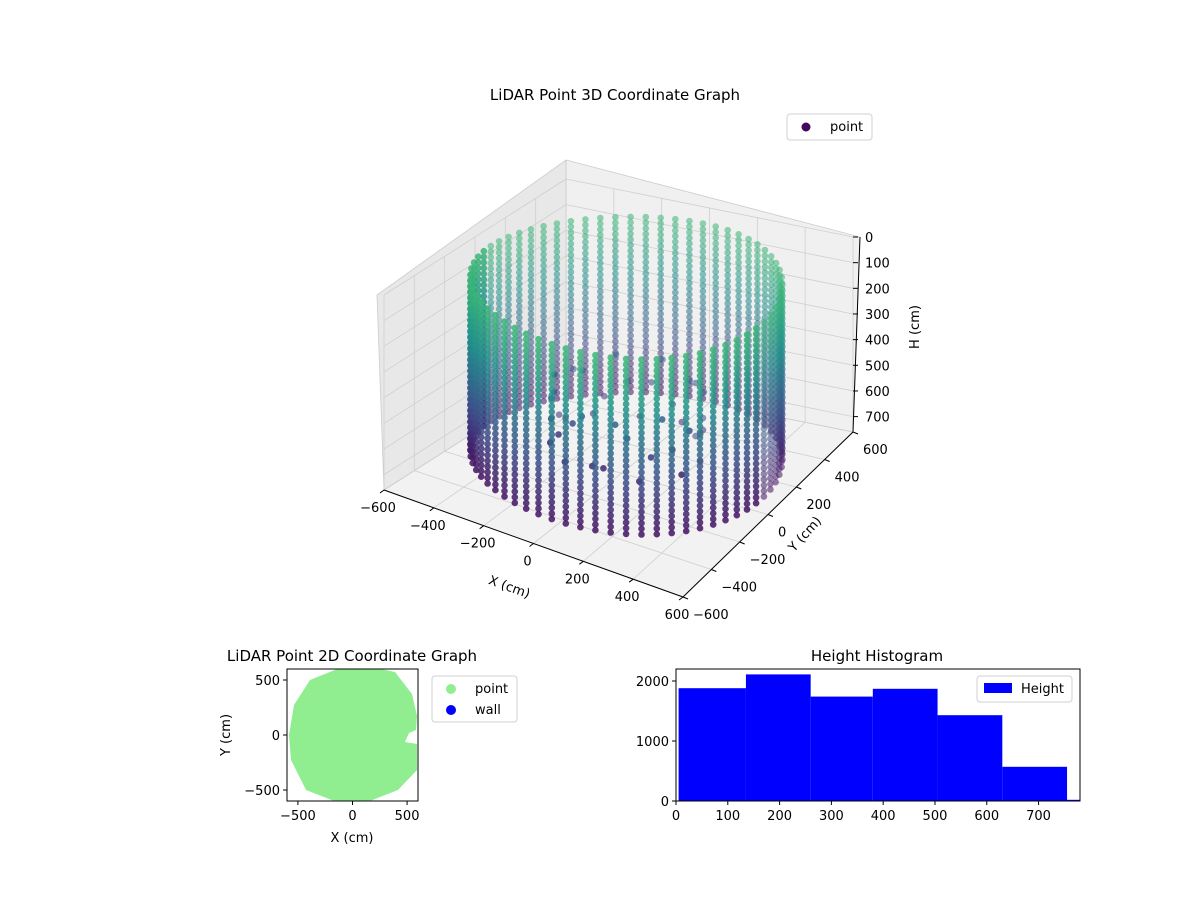  I want to click on hist-bar, so click(970, 758).